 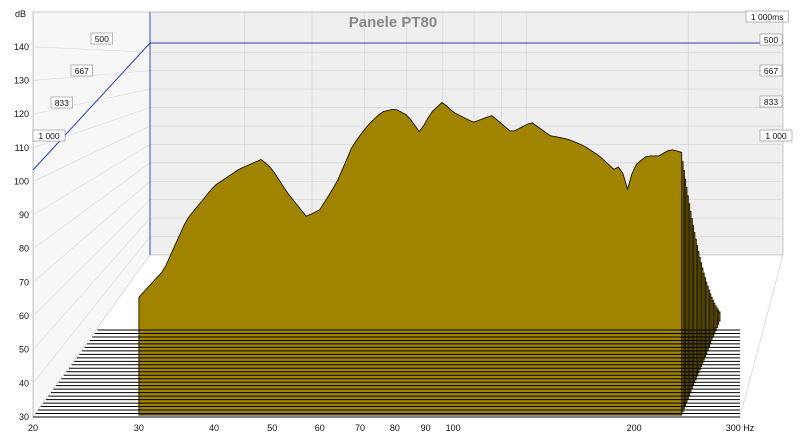 I want to click on x-tick-label-50: 50, so click(x=272, y=428).